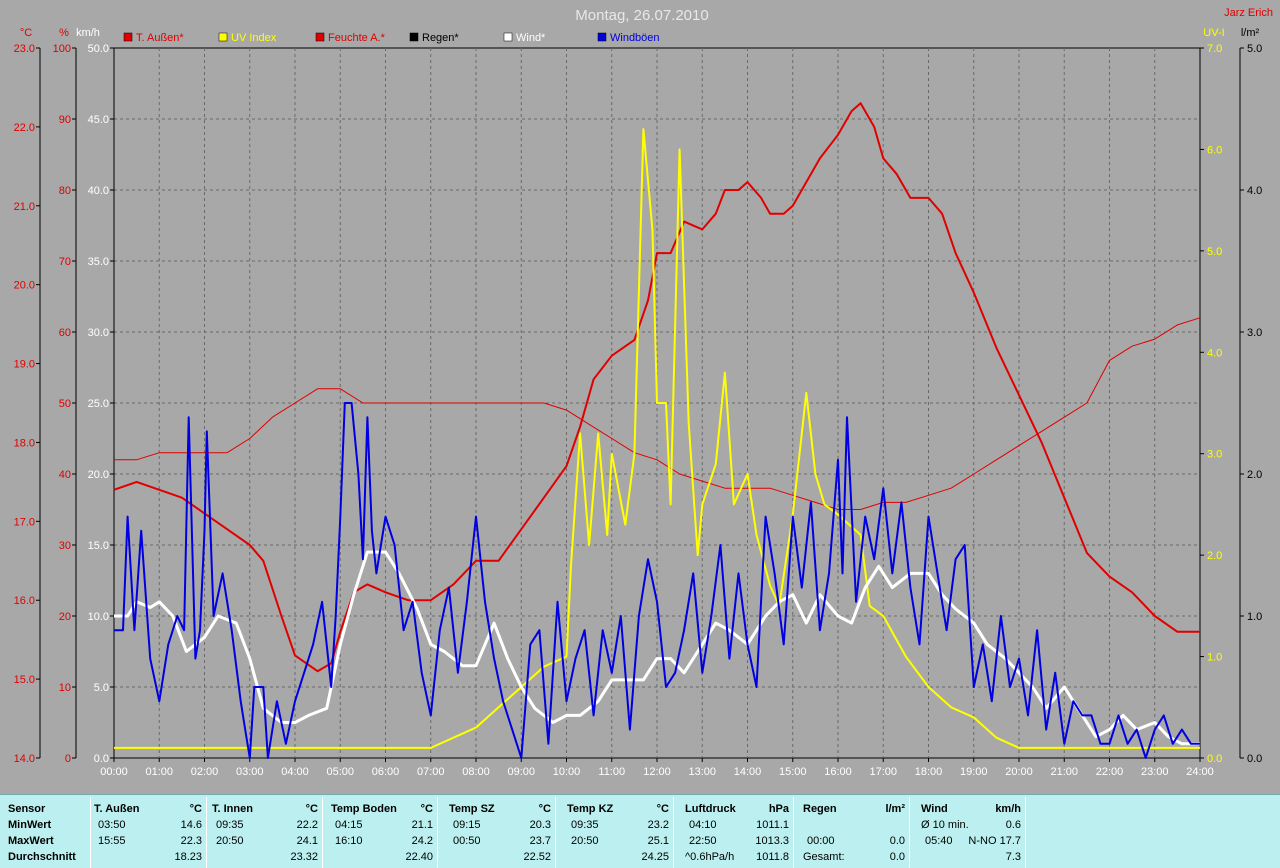 This screenshot has height=868, width=1280. What do you see at coordinates (295, 772) in the screenshot?
I see `x-tick-label: 04:00` at bounding box center [295, 772].